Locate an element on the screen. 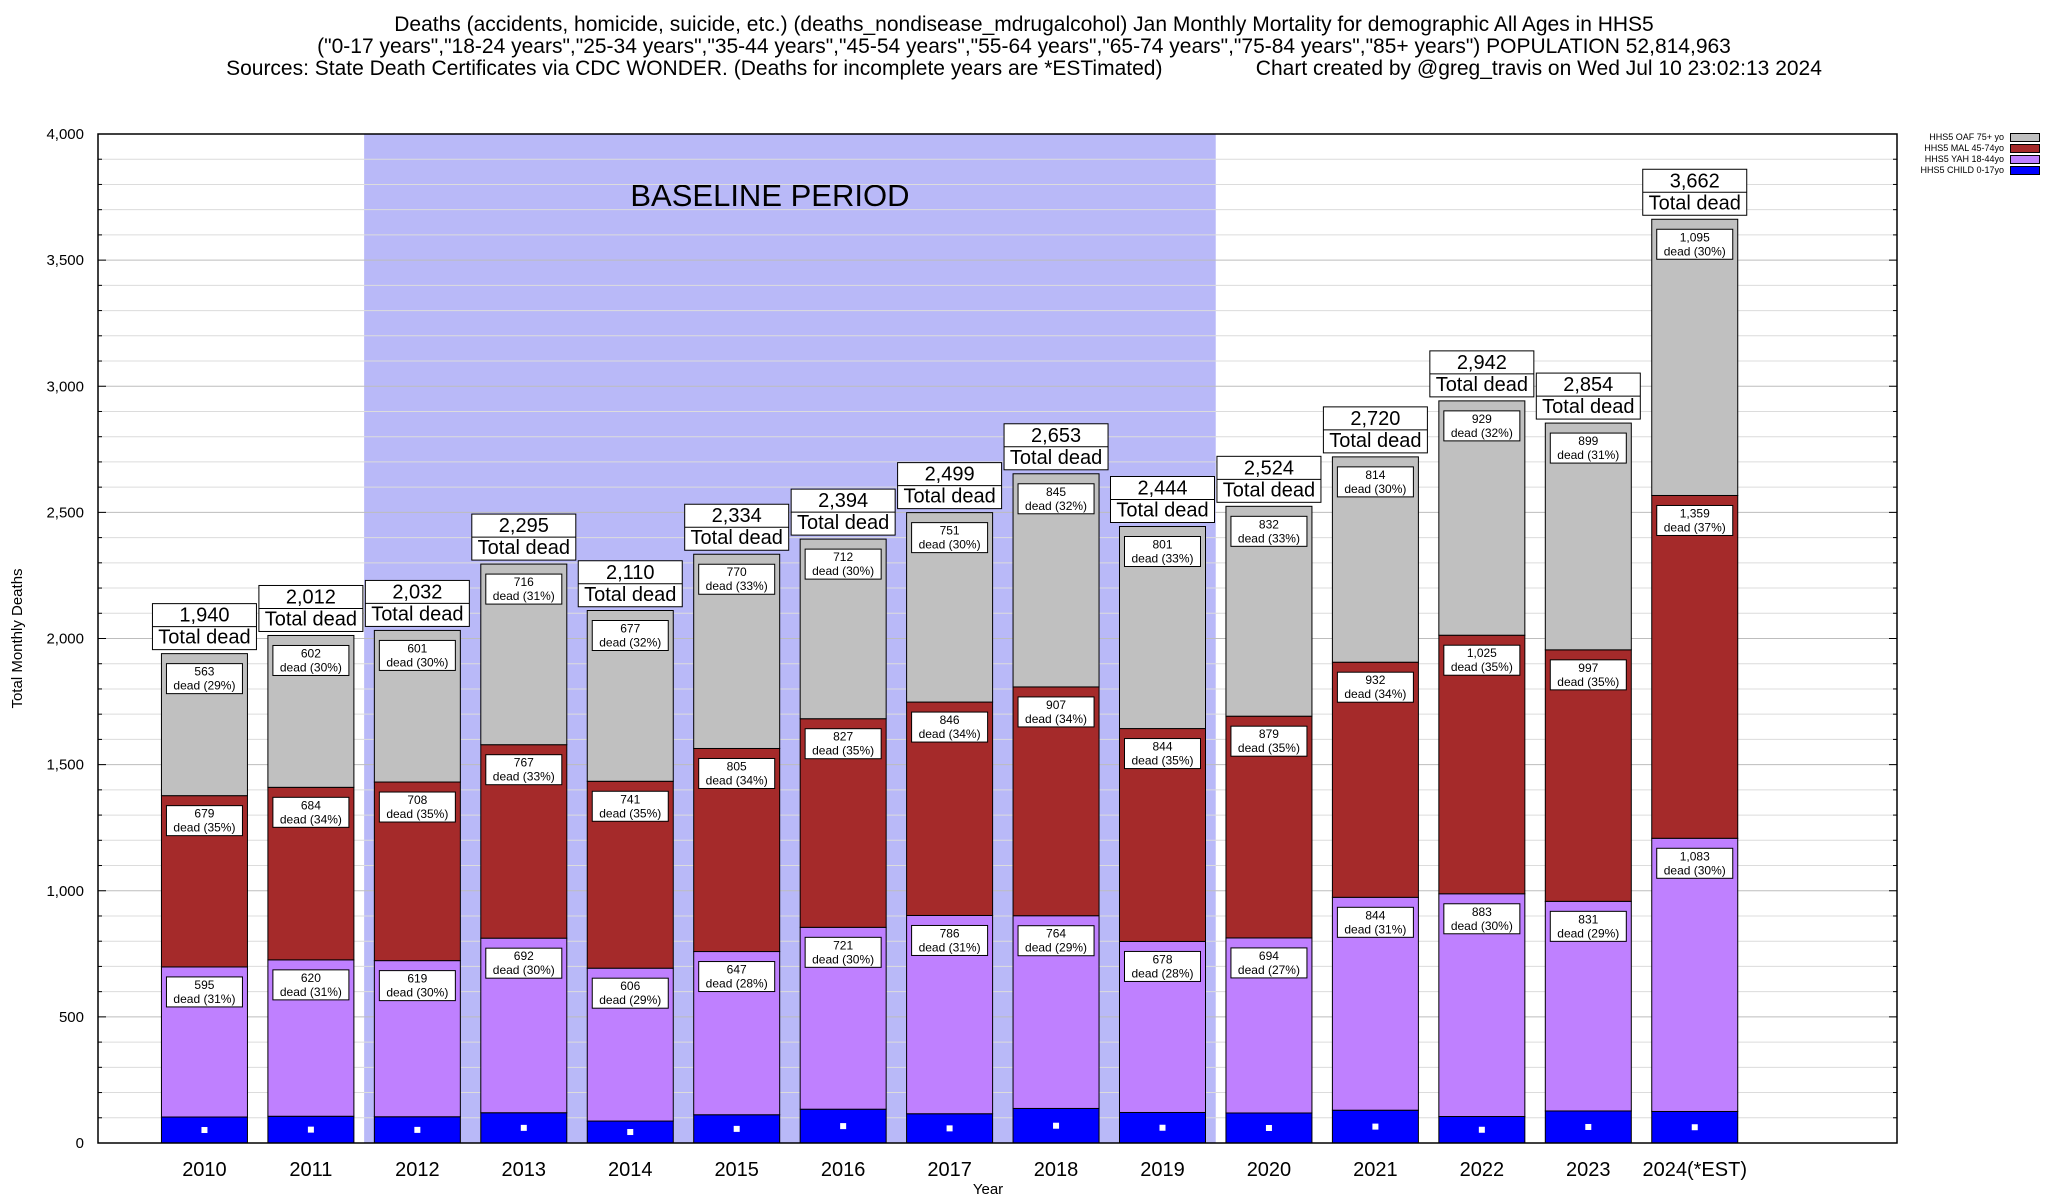  segment-value-label: 845 is located at coordinates (1056, 492).